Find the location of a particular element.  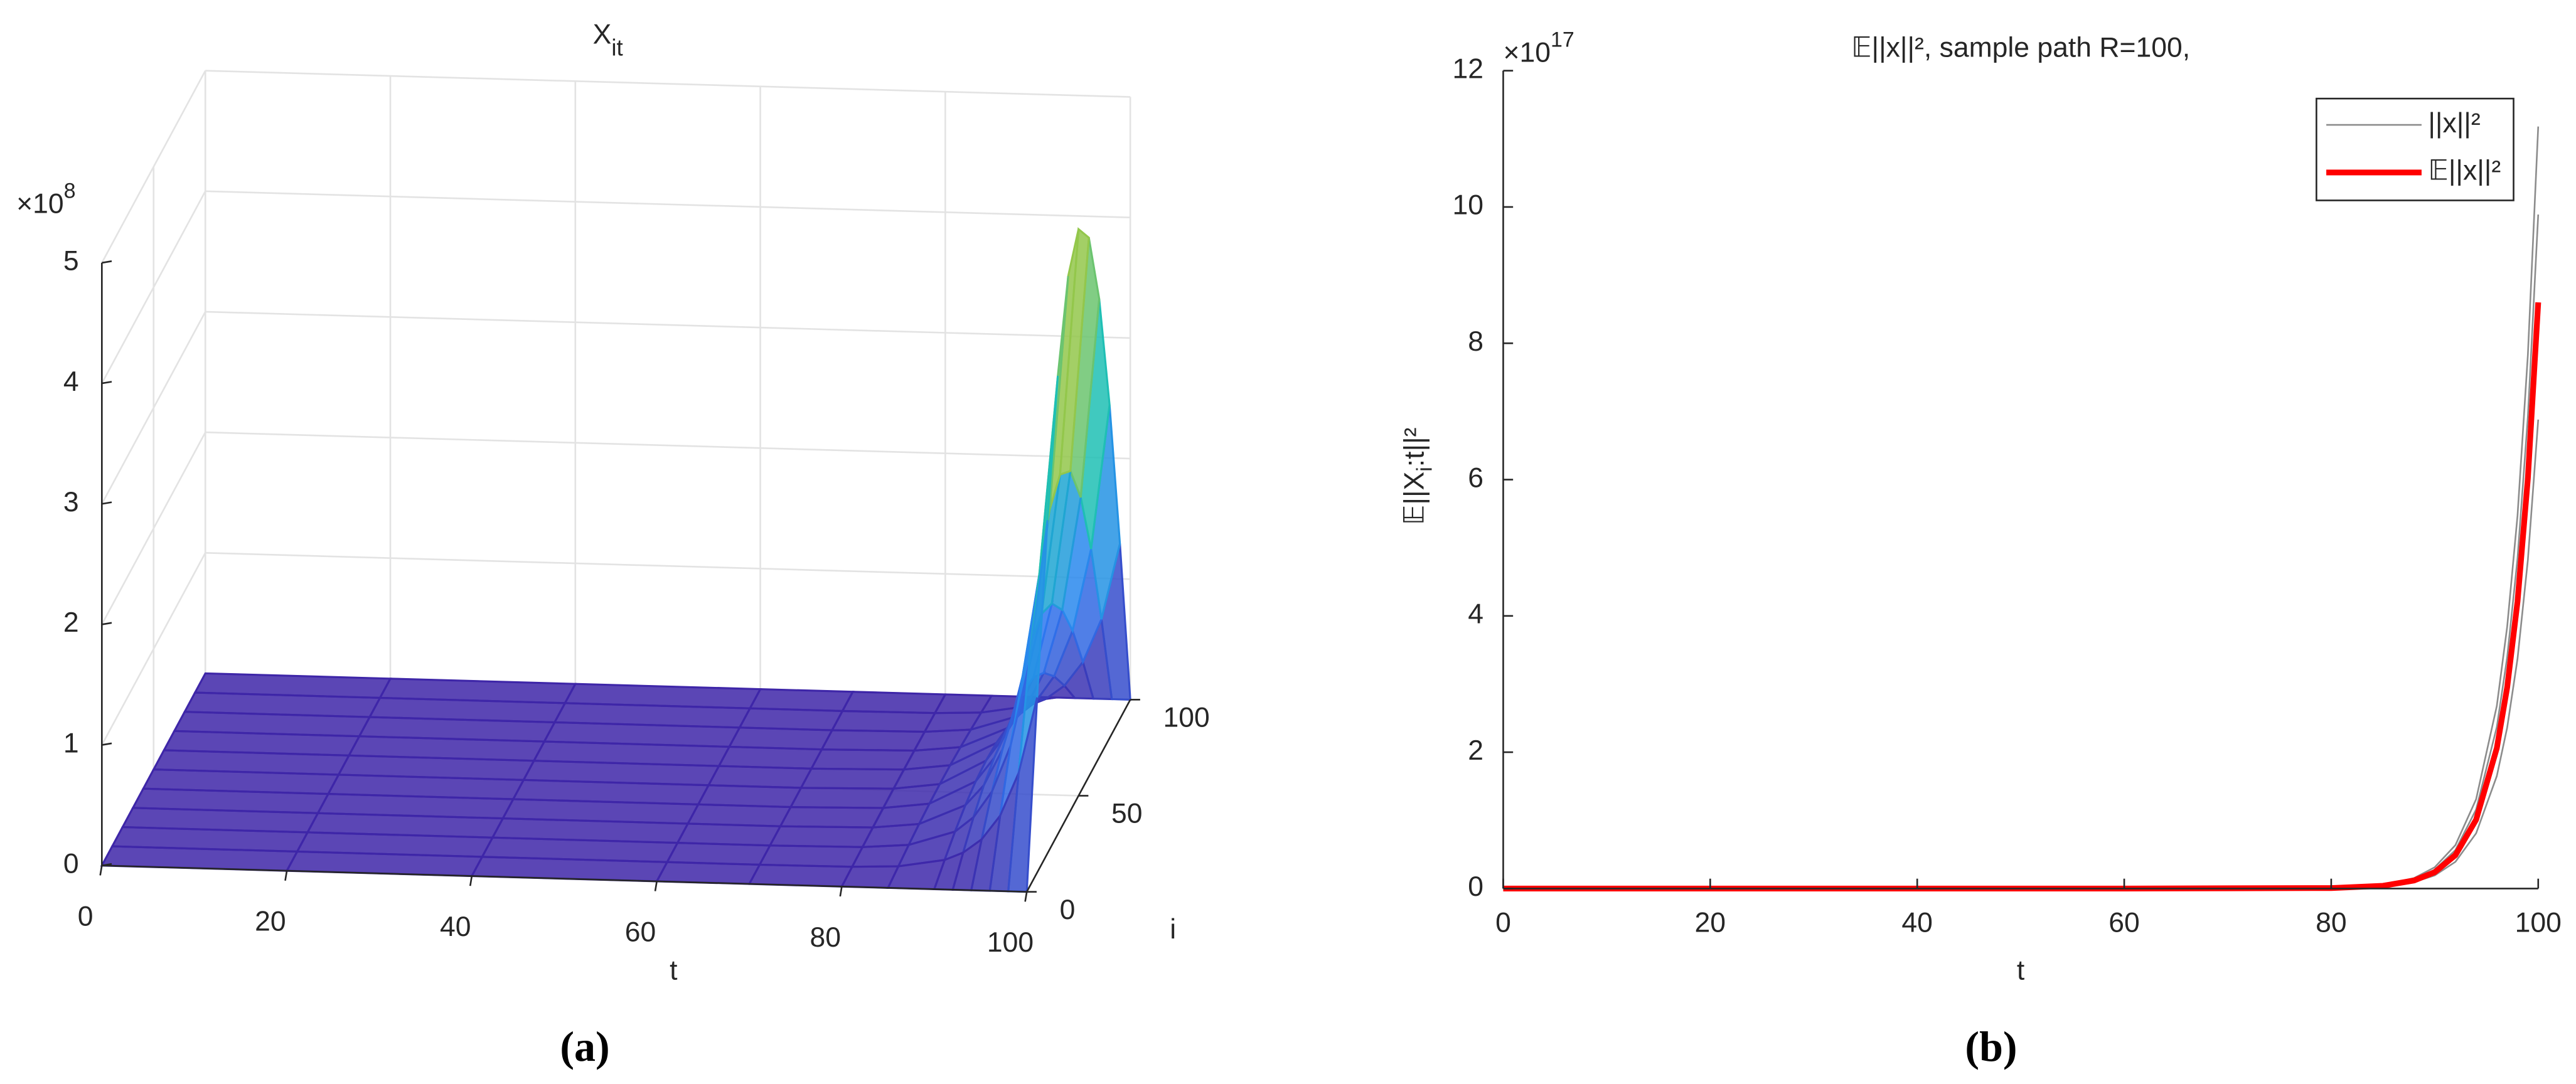

title-main: X is located at coordinates (602, 34).